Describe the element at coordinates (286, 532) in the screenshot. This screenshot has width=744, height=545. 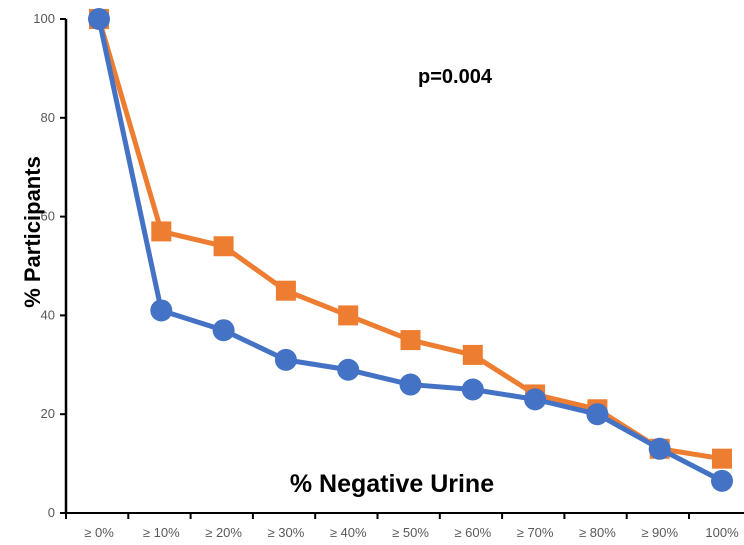
I see `x-tick-label: ≥ 30%` at that location.